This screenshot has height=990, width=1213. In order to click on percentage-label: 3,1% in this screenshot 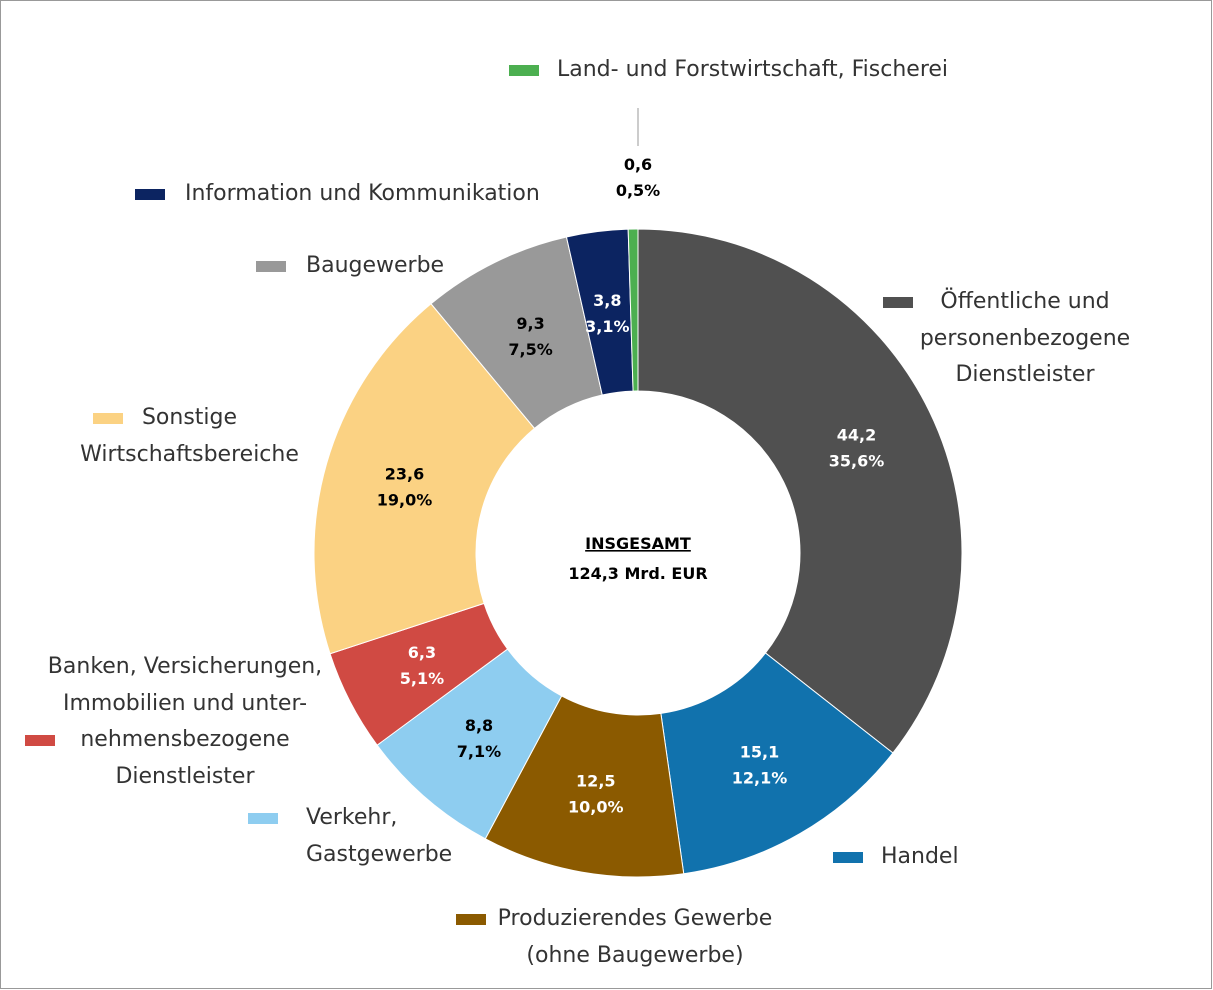, I will do `click(607, 326)`.